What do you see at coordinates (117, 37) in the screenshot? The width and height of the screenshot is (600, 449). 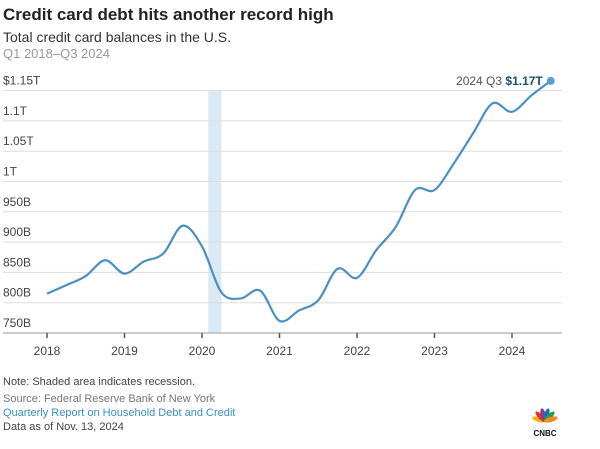 I see `chart-subtitle: Total credit card balances in the U.S.` at bounding box center [117, 37].